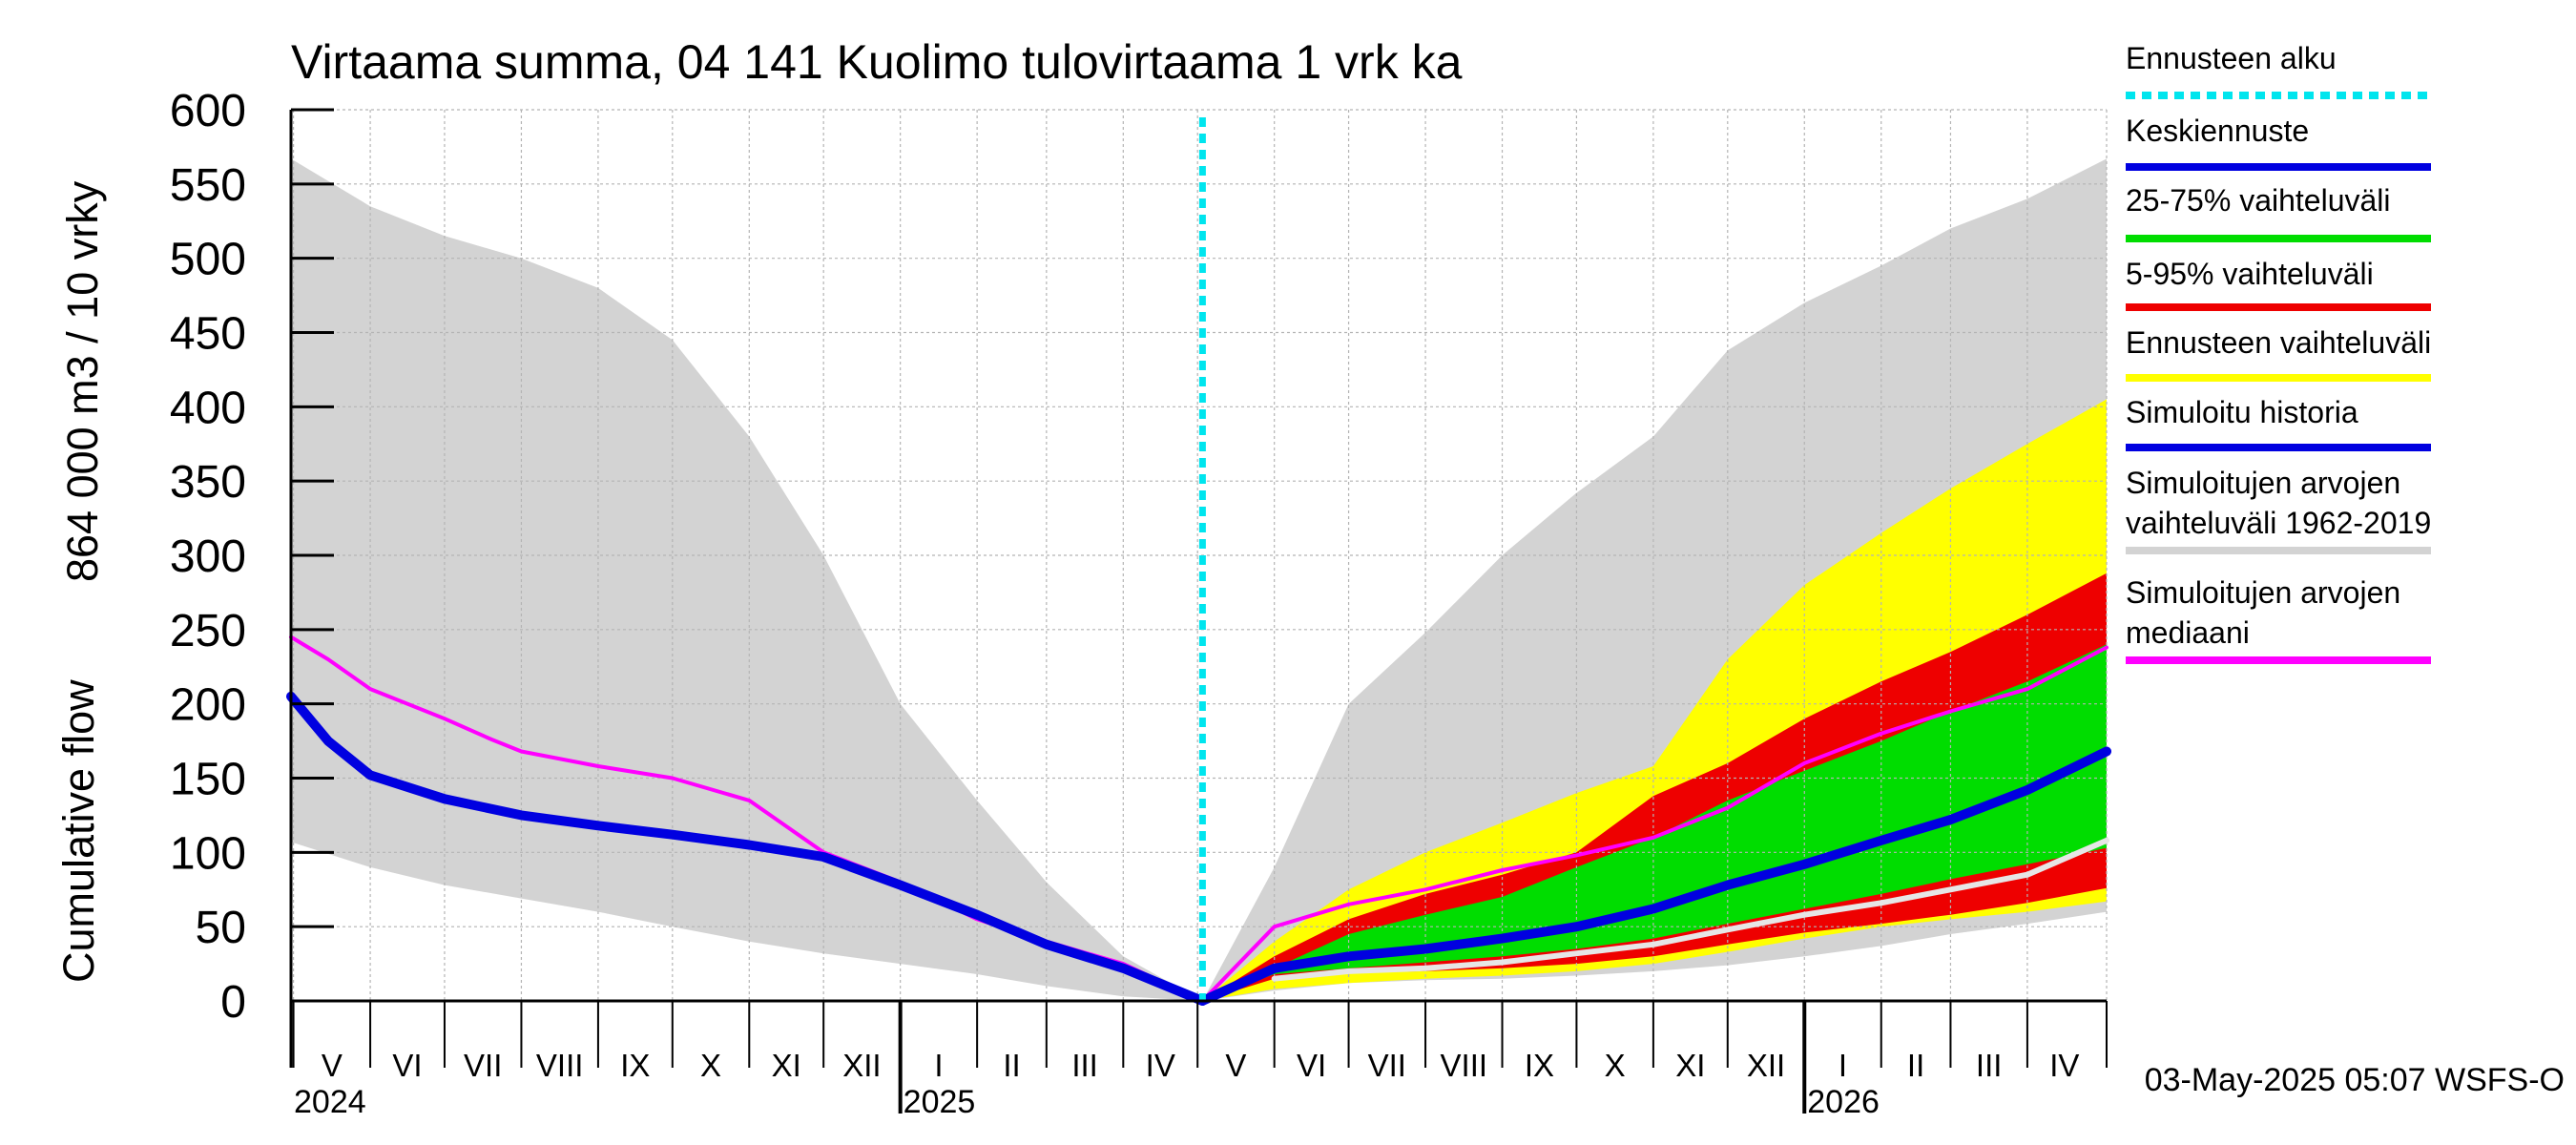  What do you see at coordinates (1539, 1065) in the screenshot?
I see `x-tick-label-16: IX` at bounding box center [1539, 1065].